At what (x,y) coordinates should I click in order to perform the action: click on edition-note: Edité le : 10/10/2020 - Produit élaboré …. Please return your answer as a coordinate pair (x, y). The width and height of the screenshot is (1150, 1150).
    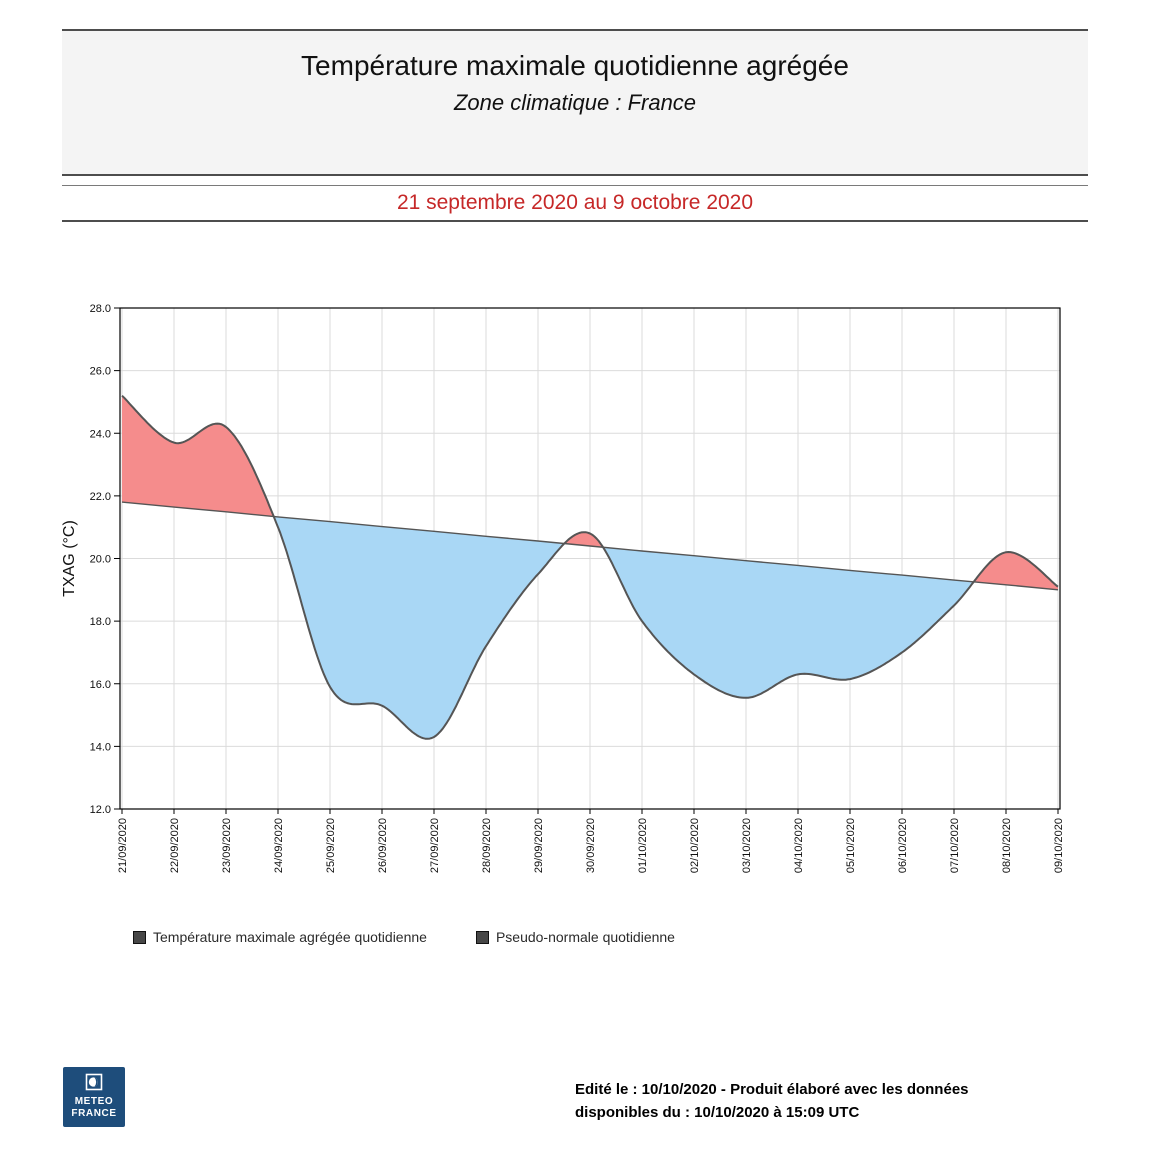
    Looking at the image, I should click on (810, 1101).